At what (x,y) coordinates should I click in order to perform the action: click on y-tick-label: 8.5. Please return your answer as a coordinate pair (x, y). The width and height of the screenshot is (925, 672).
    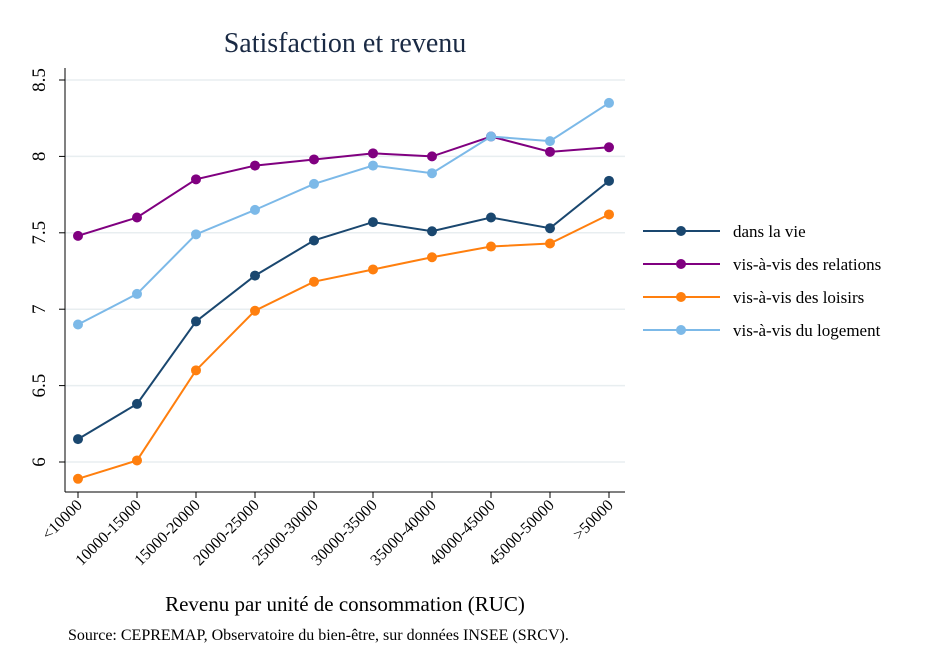
    Looking at the image, I should click on (39, 80).